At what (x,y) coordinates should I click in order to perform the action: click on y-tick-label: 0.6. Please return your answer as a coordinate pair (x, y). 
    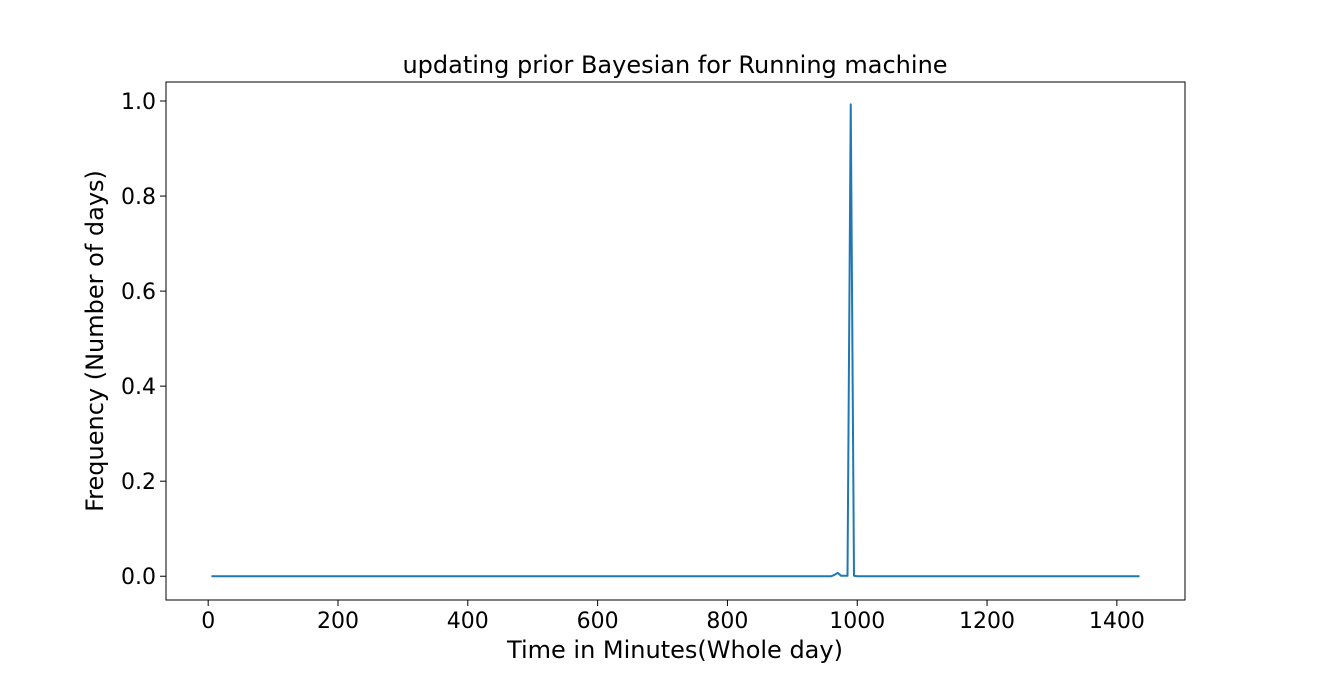
    Looking at the image, I should click on (138, 292).